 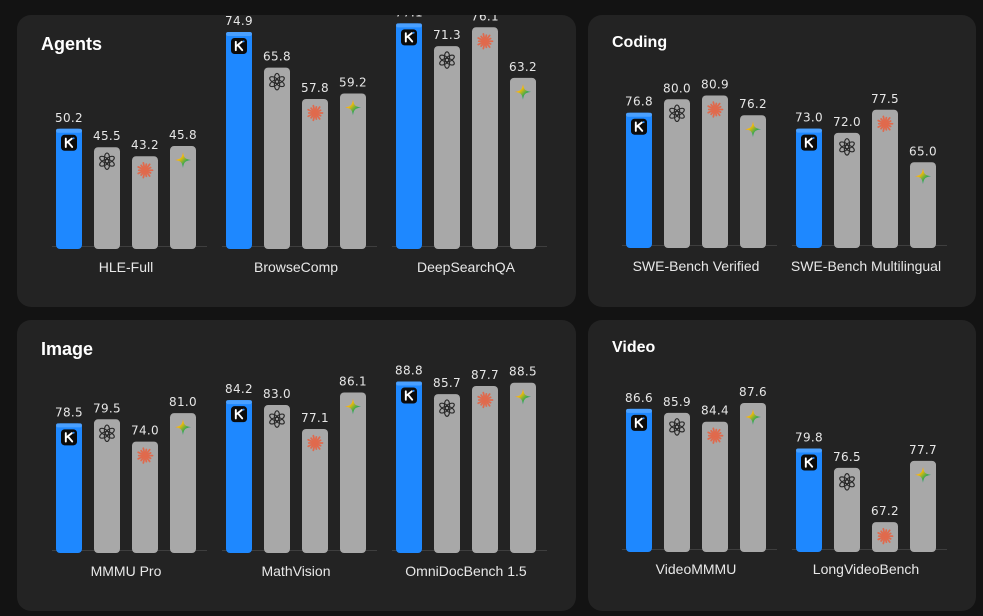 I want to click on category-label: OmniDocBench 1.5, so click(x=466, y=571).